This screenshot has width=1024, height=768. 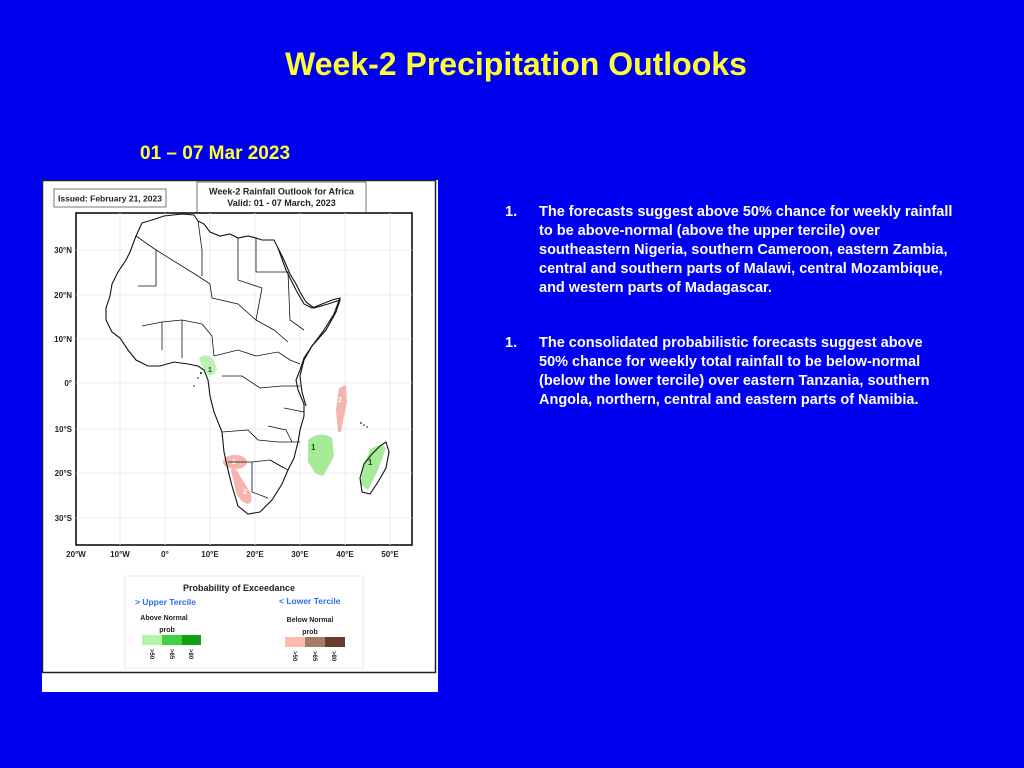 What do you see at coordinates (390, 554) in the screenshot?
I see `lon-label: 50°E` at bounding box center [390, 554].